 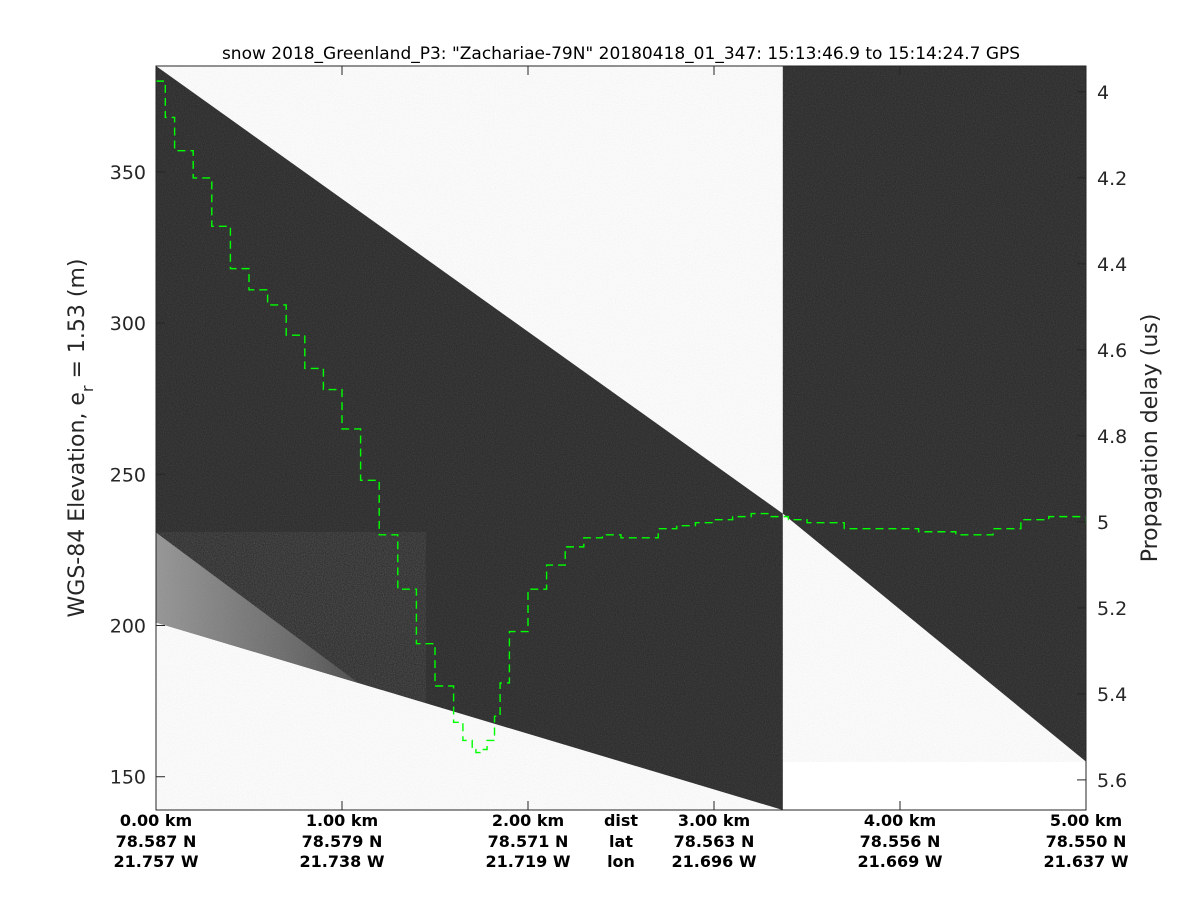 I want to click on dist-label: 2.00 km, so click(x=528, y=820).